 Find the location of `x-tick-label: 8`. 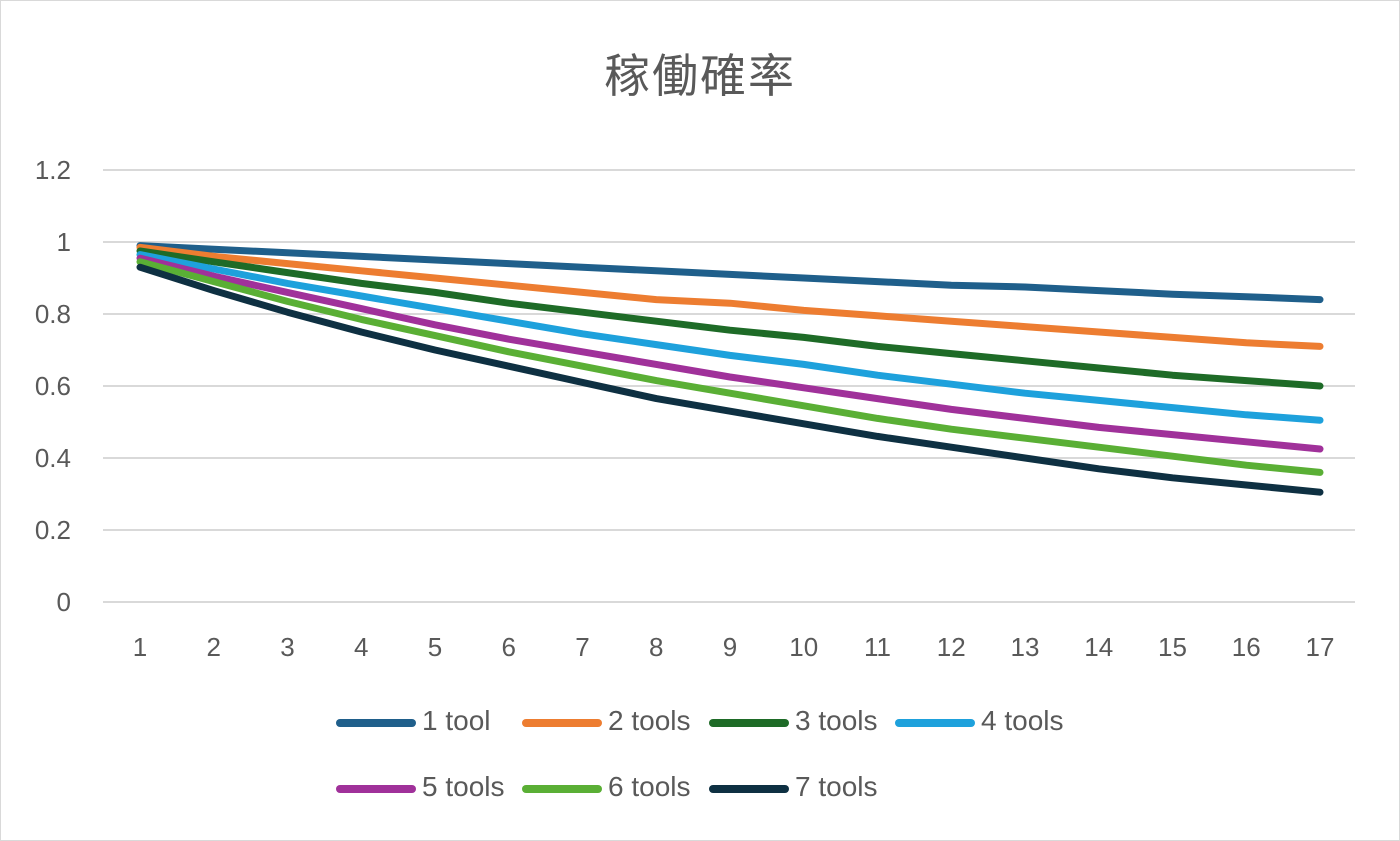

x-tick-label: 8 is located at coordinates (656, 647).